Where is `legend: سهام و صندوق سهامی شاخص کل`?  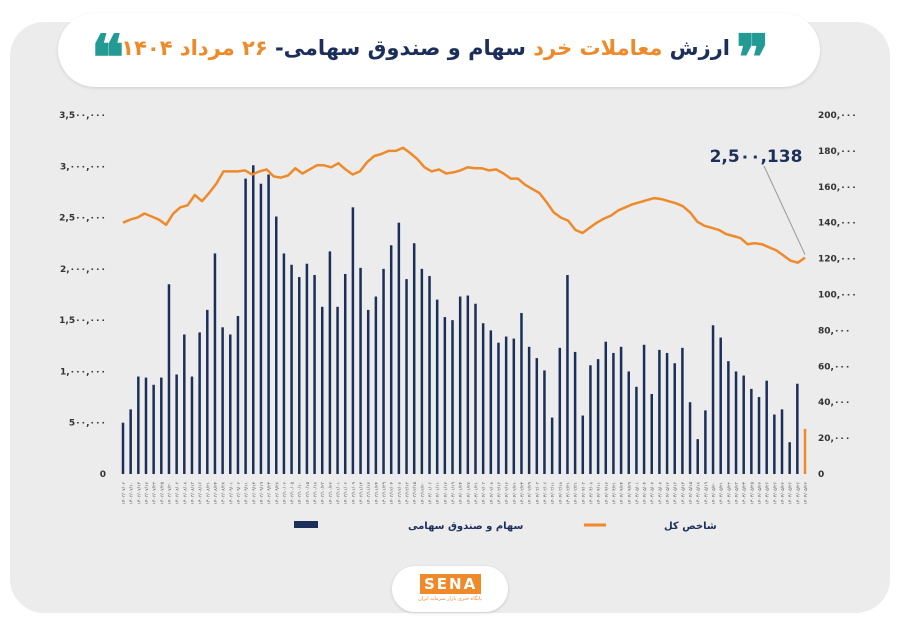 legend: سهام و صندوق سهامی شاخص کل is located at coordinates (505, 526).